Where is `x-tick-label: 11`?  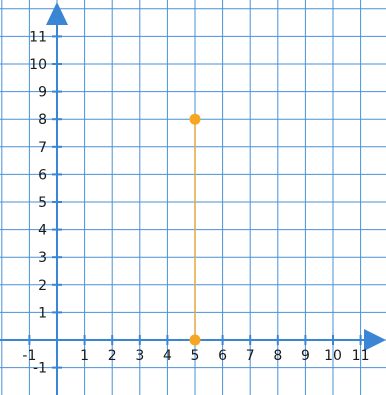
x-tick-label: 11 is located at coordinates (361, 356).